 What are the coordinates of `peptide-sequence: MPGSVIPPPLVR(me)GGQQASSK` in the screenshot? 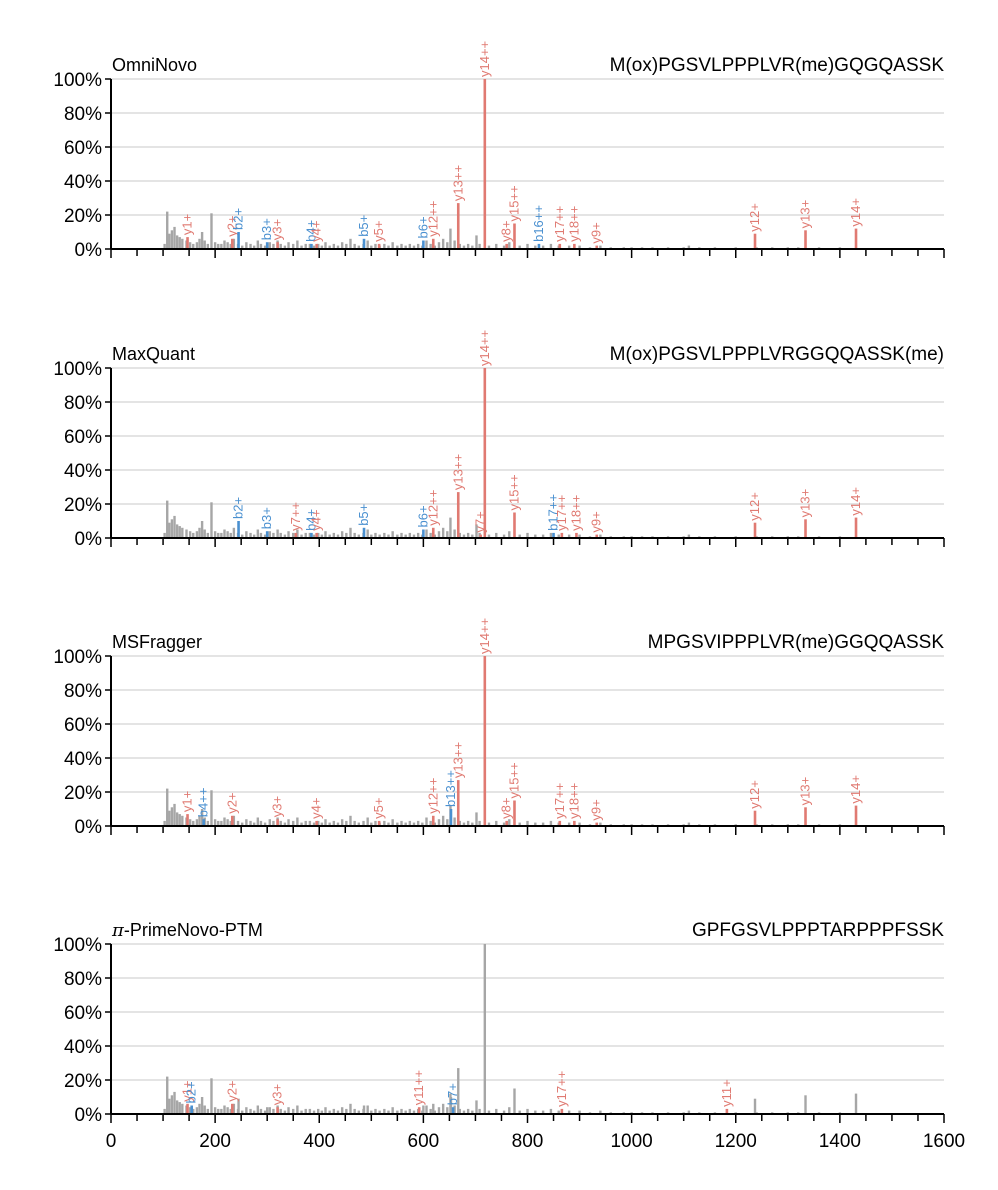 It's located at (796, 642).